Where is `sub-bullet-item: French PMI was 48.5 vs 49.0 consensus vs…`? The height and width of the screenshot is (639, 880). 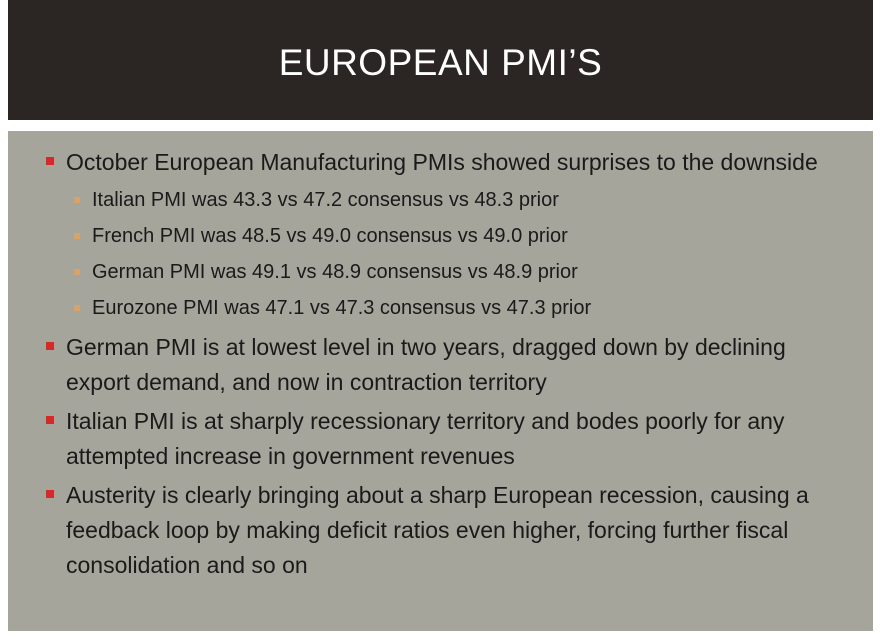
sub-bullet-item: French PMI was 48.5 vs 49.0 consensus vs… is located at coordinates (462, 236).